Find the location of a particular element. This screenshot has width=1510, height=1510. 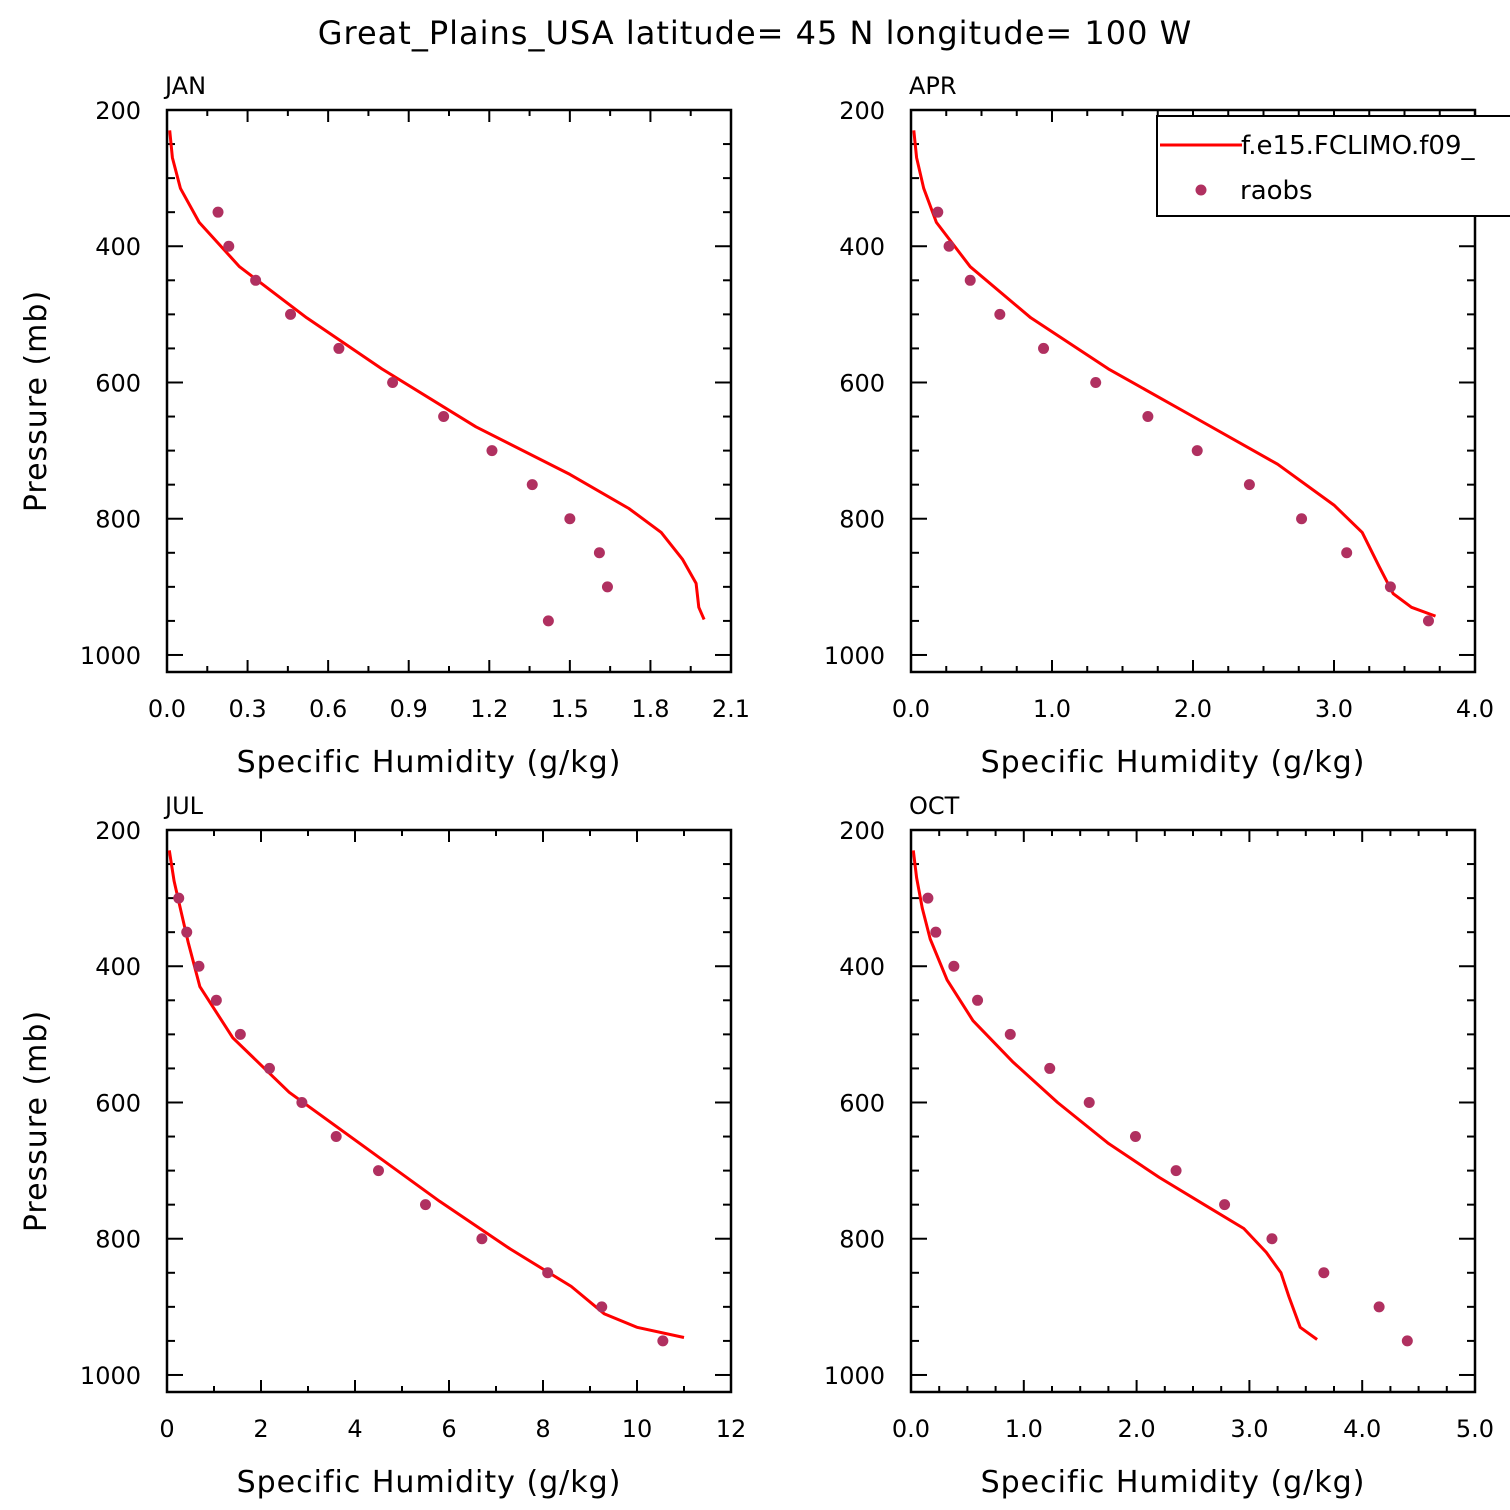

y-axis-label: Pressure (mb) is located at coordinates (36, 1121).